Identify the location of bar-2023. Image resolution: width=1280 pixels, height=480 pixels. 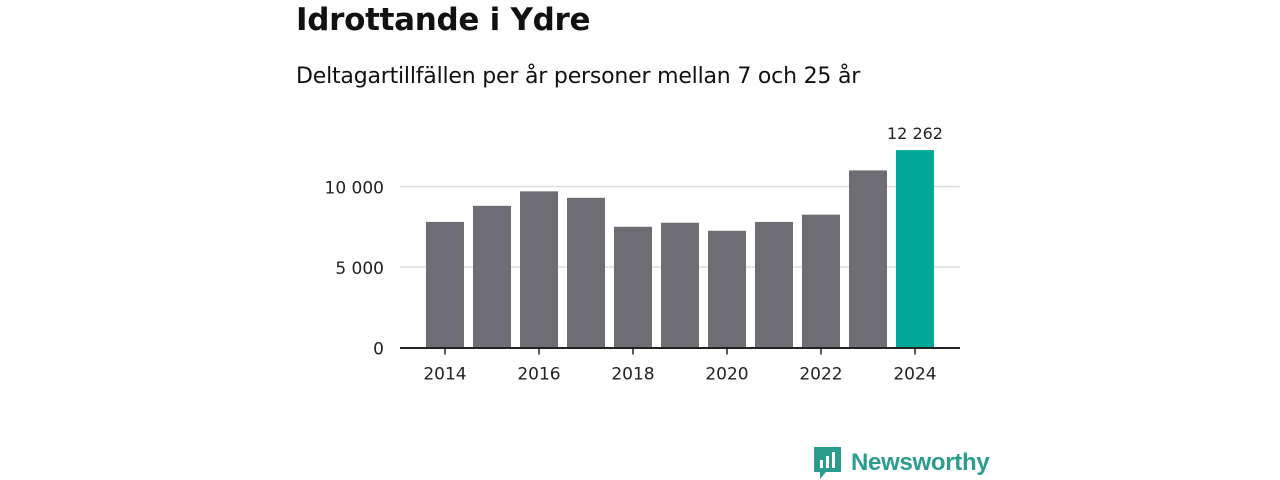
(868, 259).